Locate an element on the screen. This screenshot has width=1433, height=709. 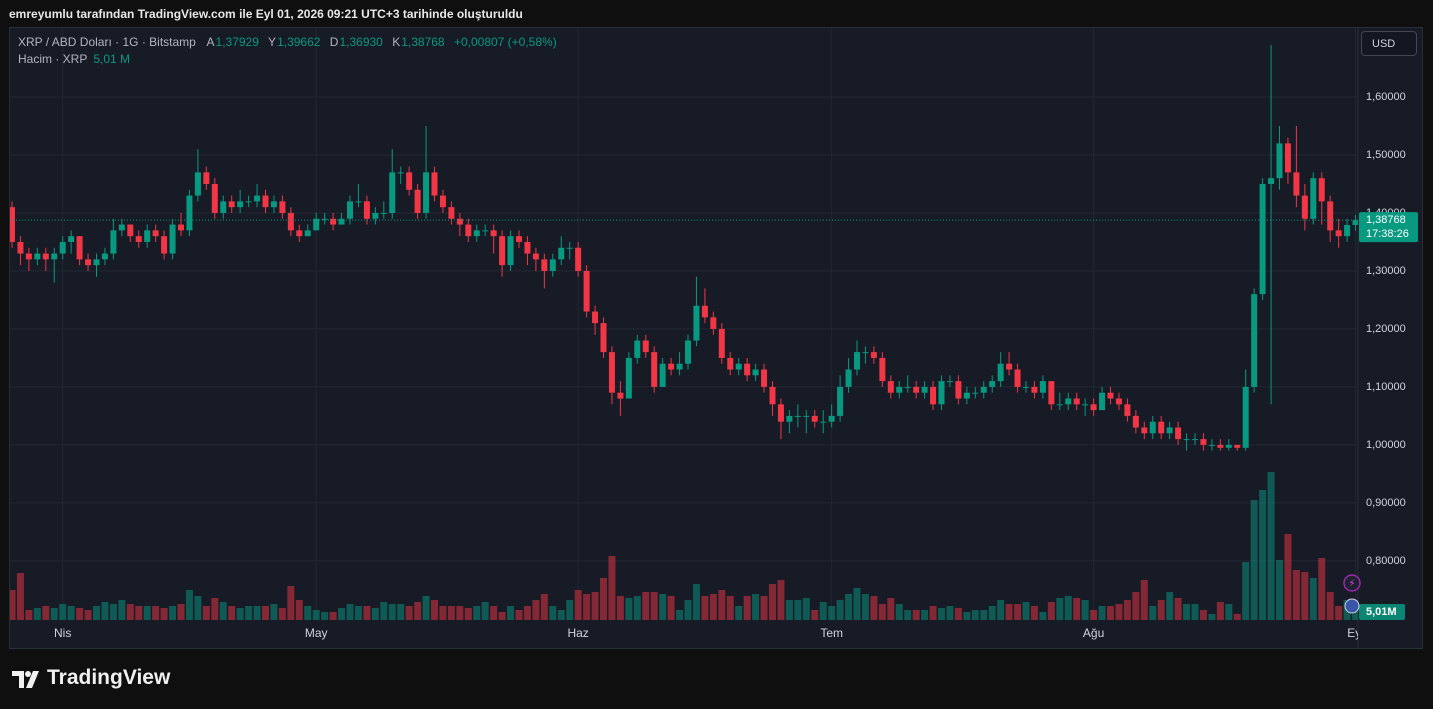
legend-value: 1,39662 is located at coordinates (299, 42).